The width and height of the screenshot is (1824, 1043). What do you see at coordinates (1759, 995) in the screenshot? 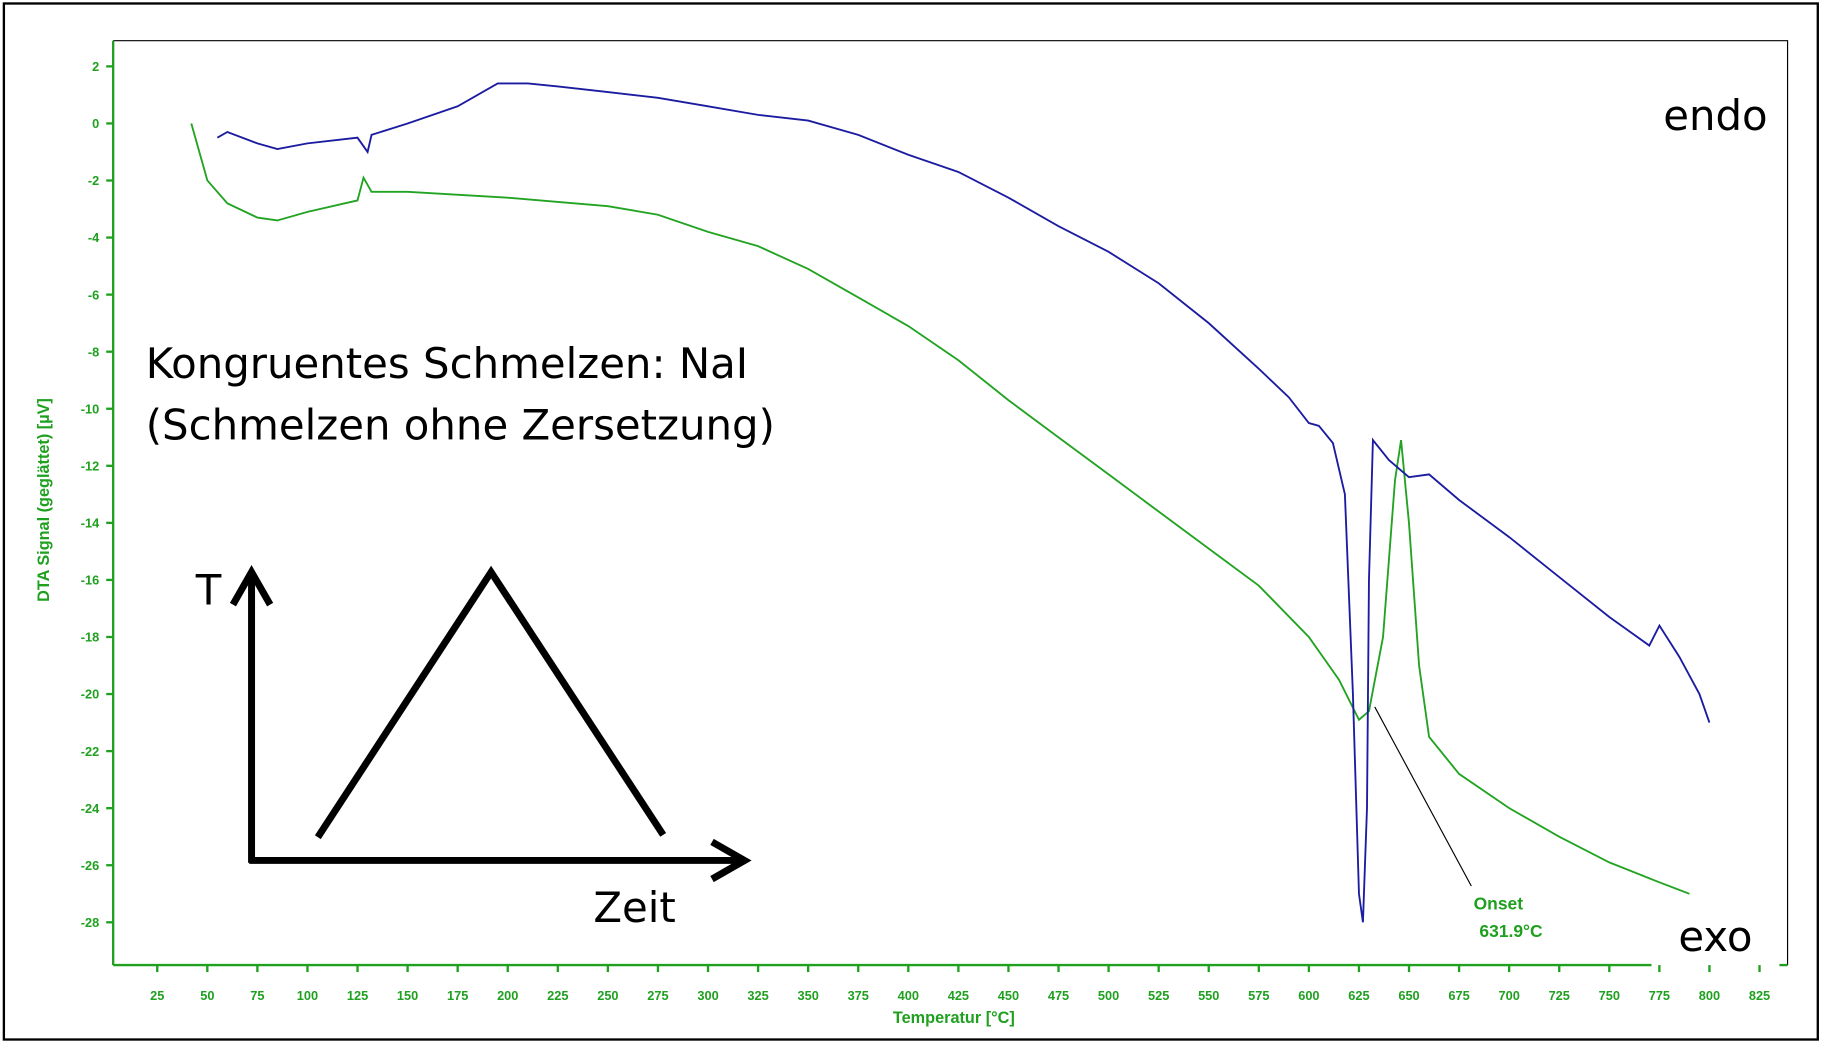
I see `x-tick-label: 825` at bounding box center [1759, 995].